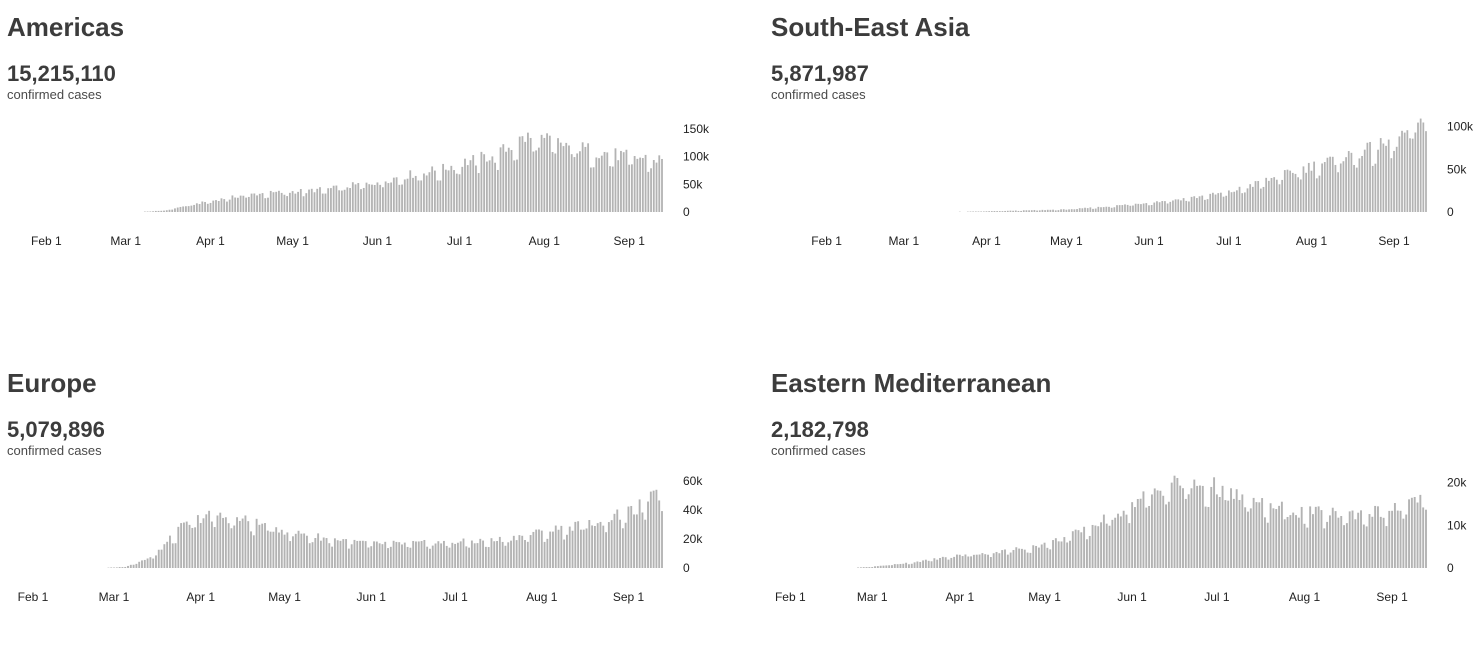 The width and height of the screenshot is (1473, 656). What do you see at coordinates (911, 383) in the screenshot?
I see `region-title: Eastern Mediterranean` at bounding box center [911, 383].